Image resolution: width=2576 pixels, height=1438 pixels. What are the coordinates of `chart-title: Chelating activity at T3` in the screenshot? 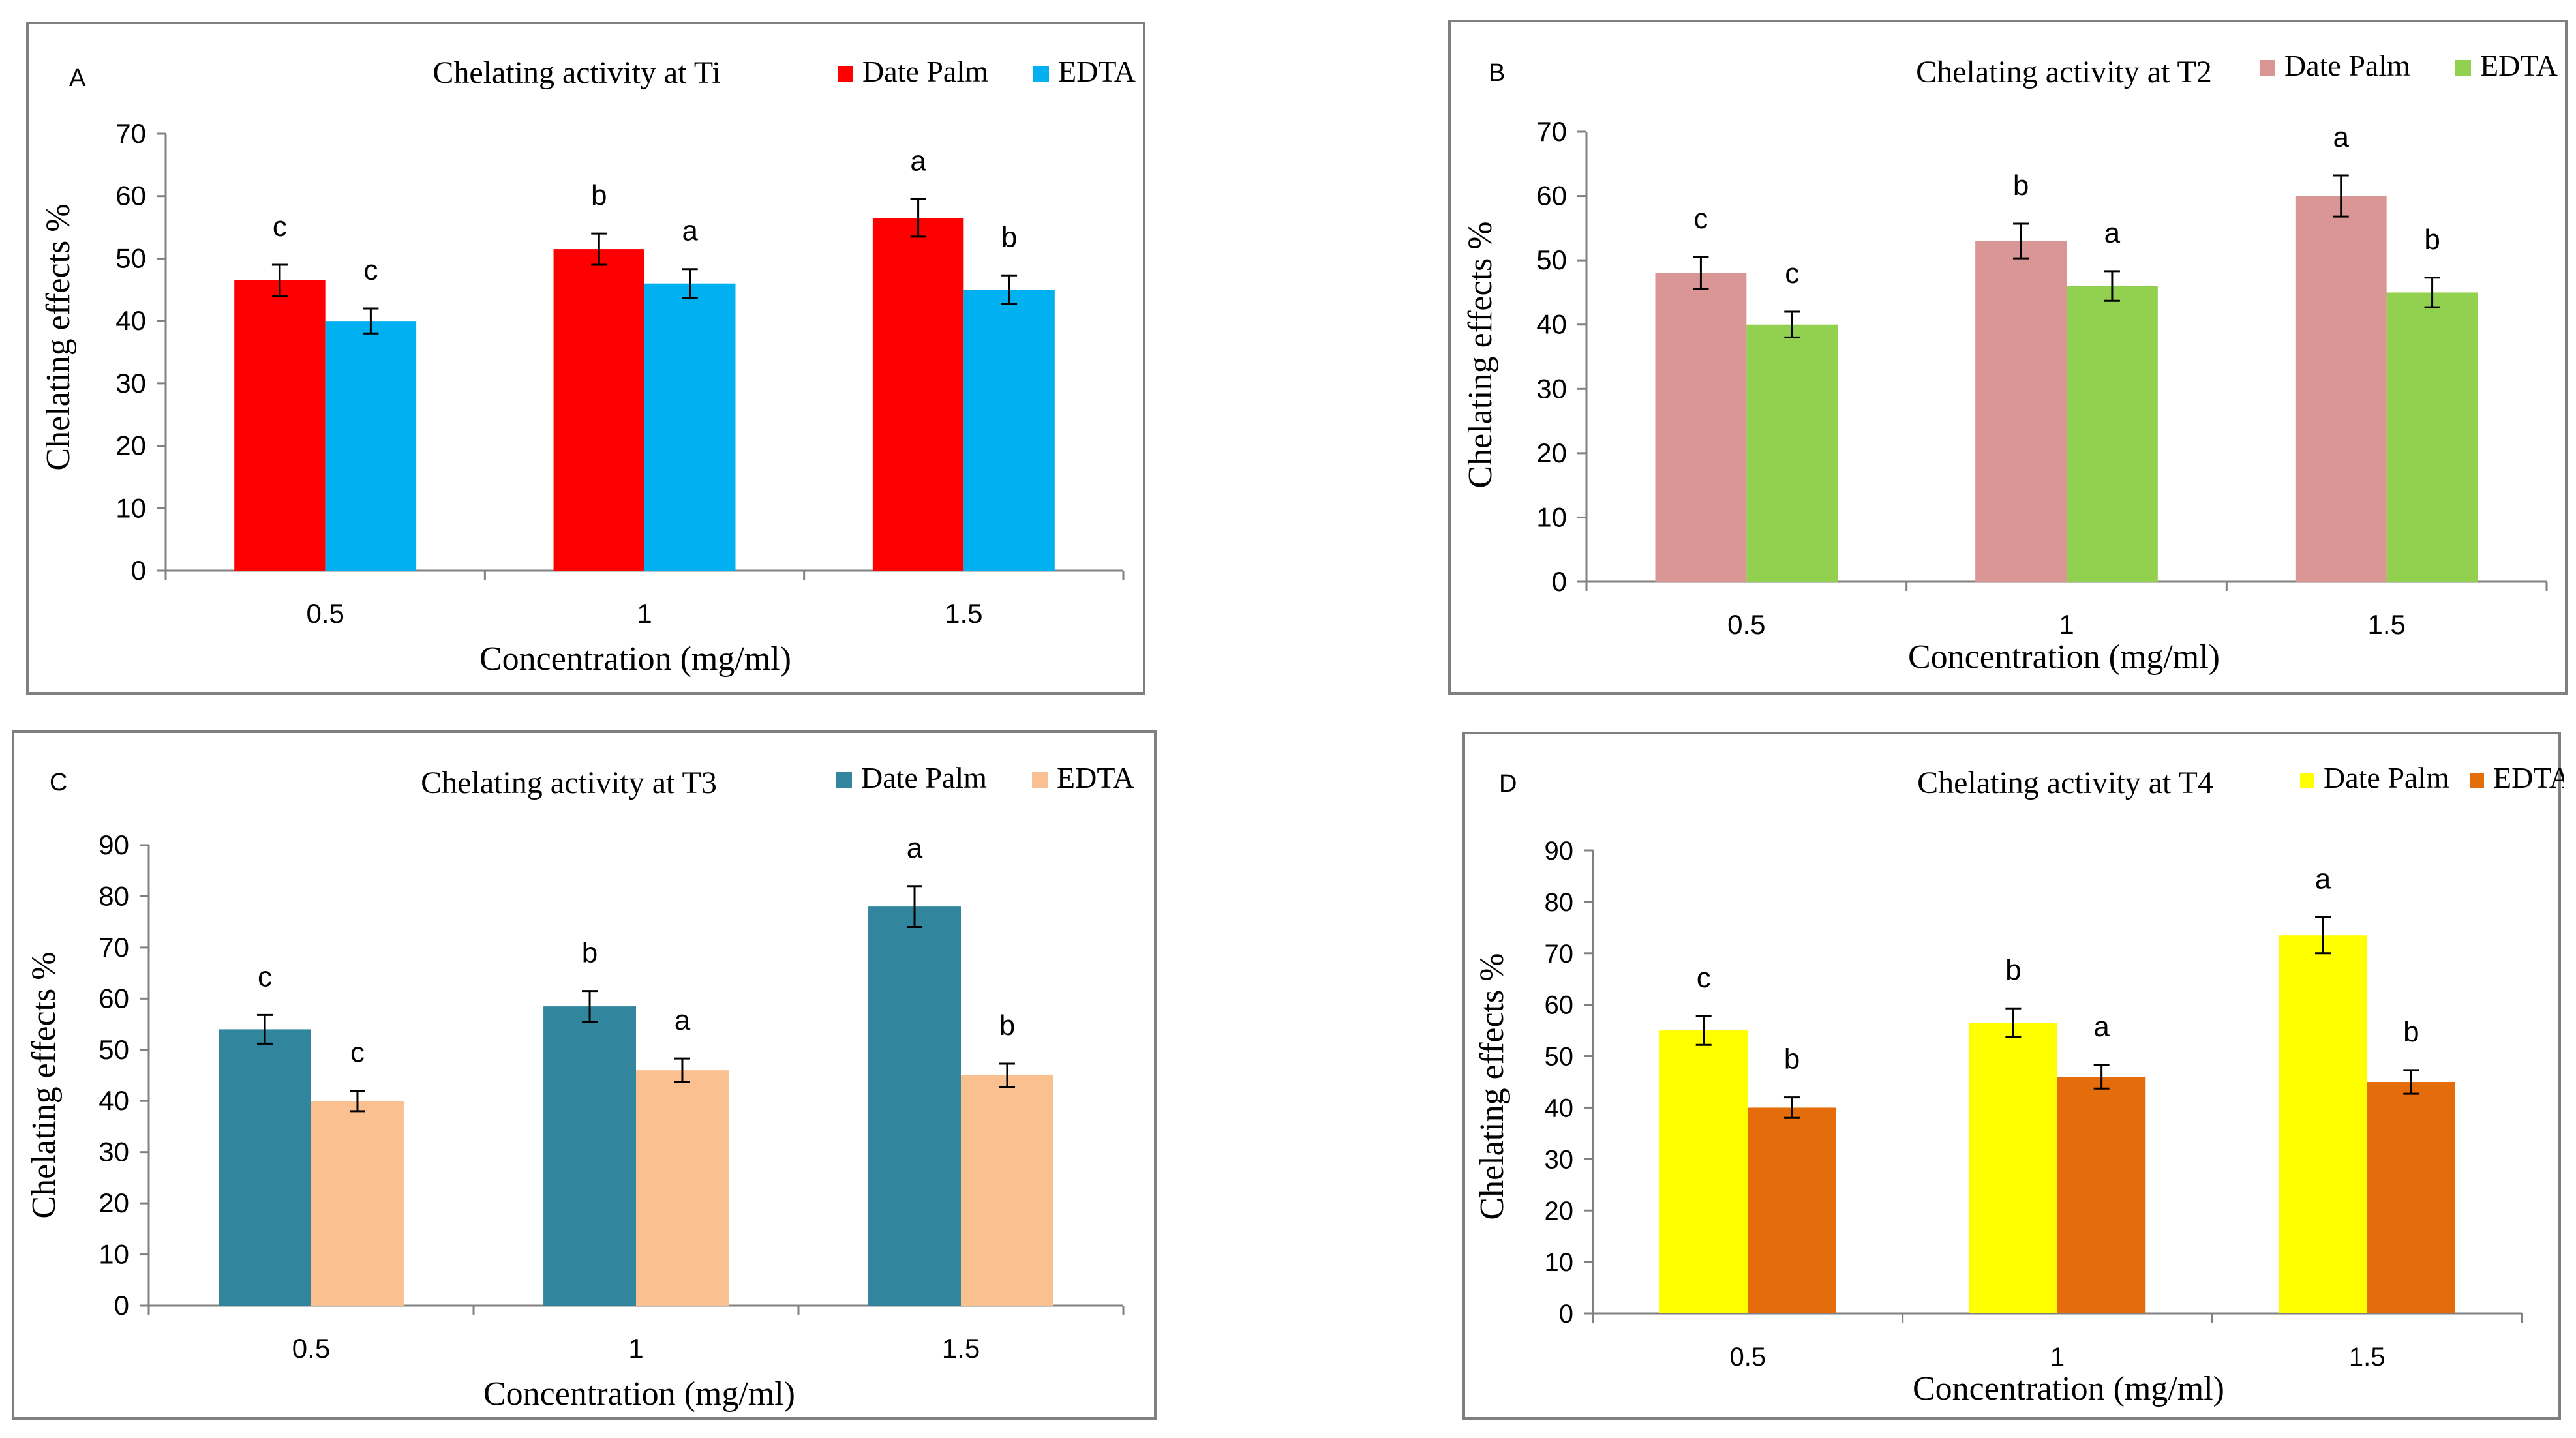 It's located at (569, 783).